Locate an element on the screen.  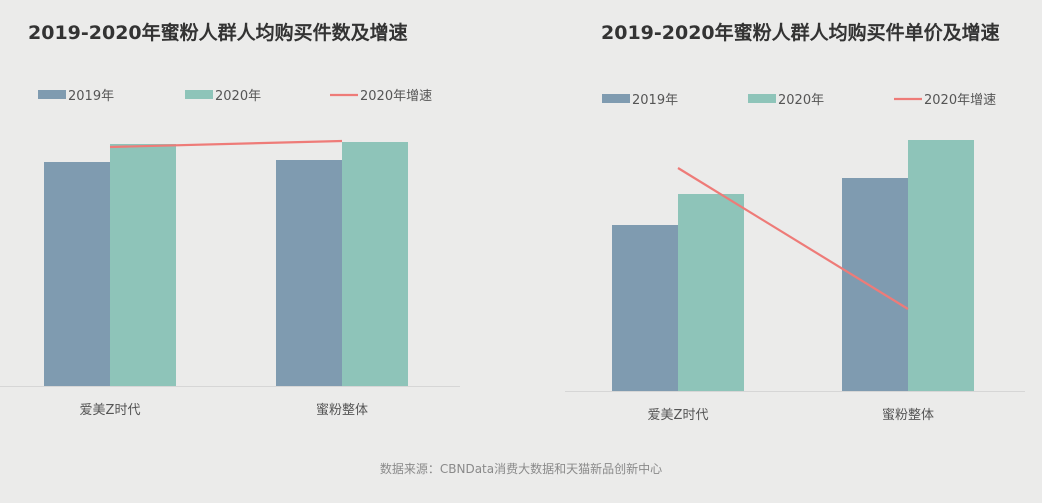
source-note: 数据来源：CBNData消费大数据和天猫新品创新中心 is located at coordinates (521, 469).